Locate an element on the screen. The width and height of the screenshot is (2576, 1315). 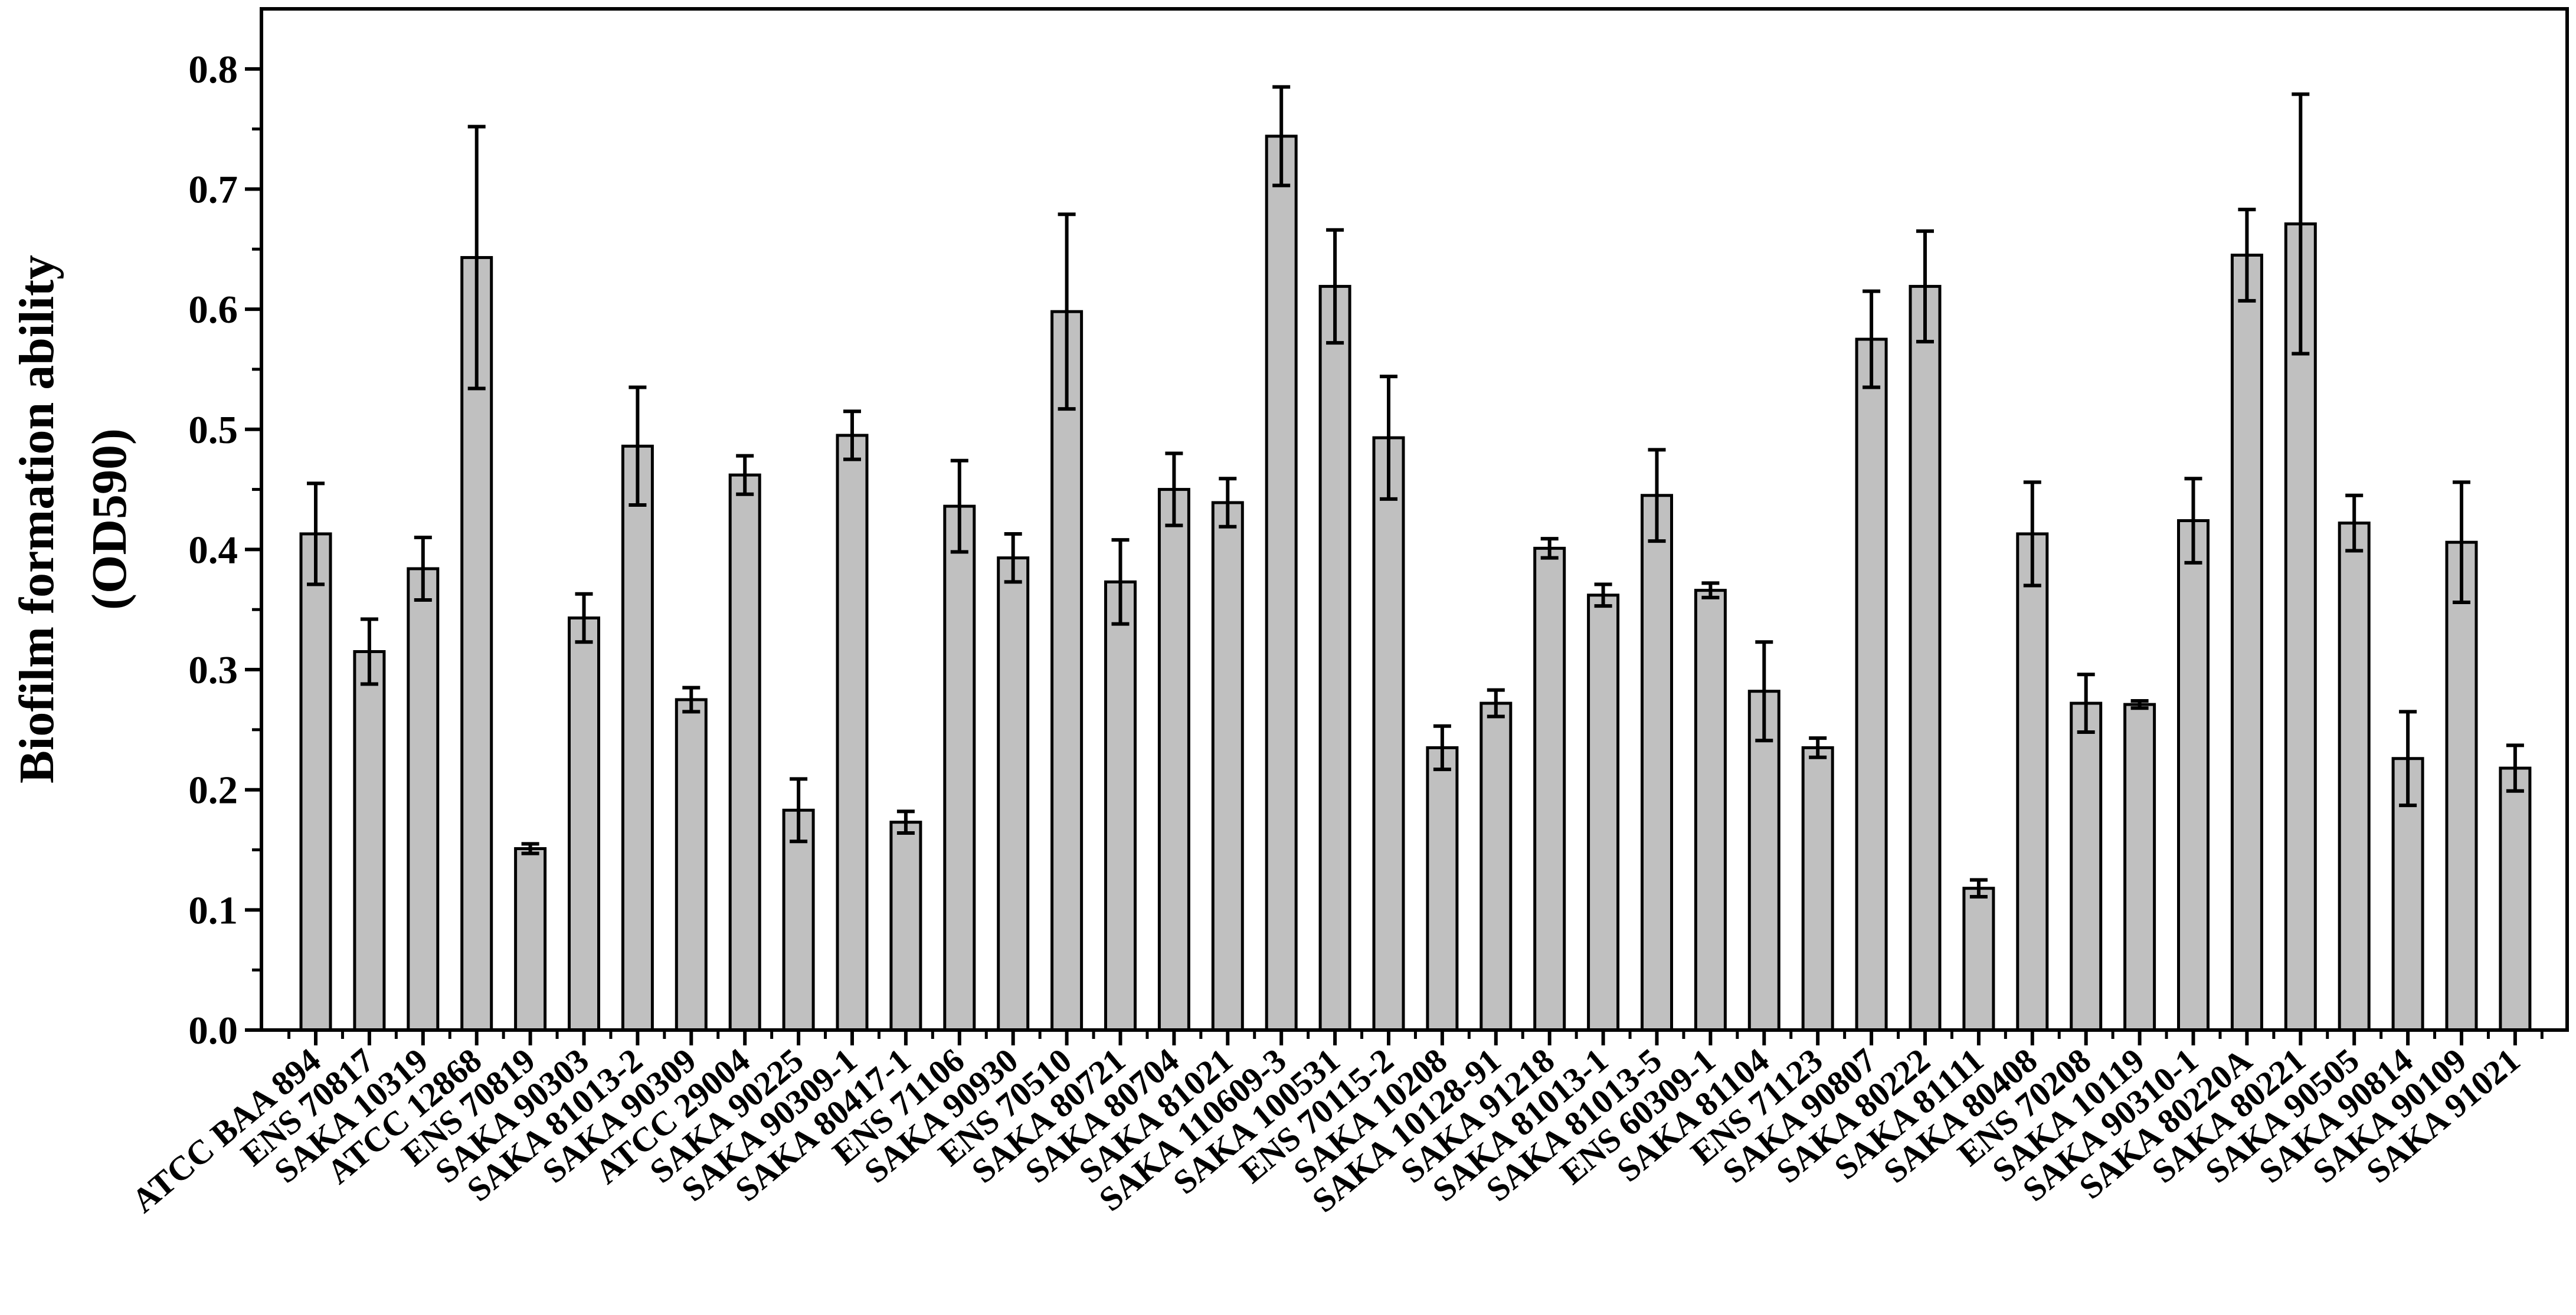
y-axis-ticks: 0.0 0.1 0.2 0.3 0.4 0.5 0.6 0.7 0.8 is located at coordinates (225, 550).